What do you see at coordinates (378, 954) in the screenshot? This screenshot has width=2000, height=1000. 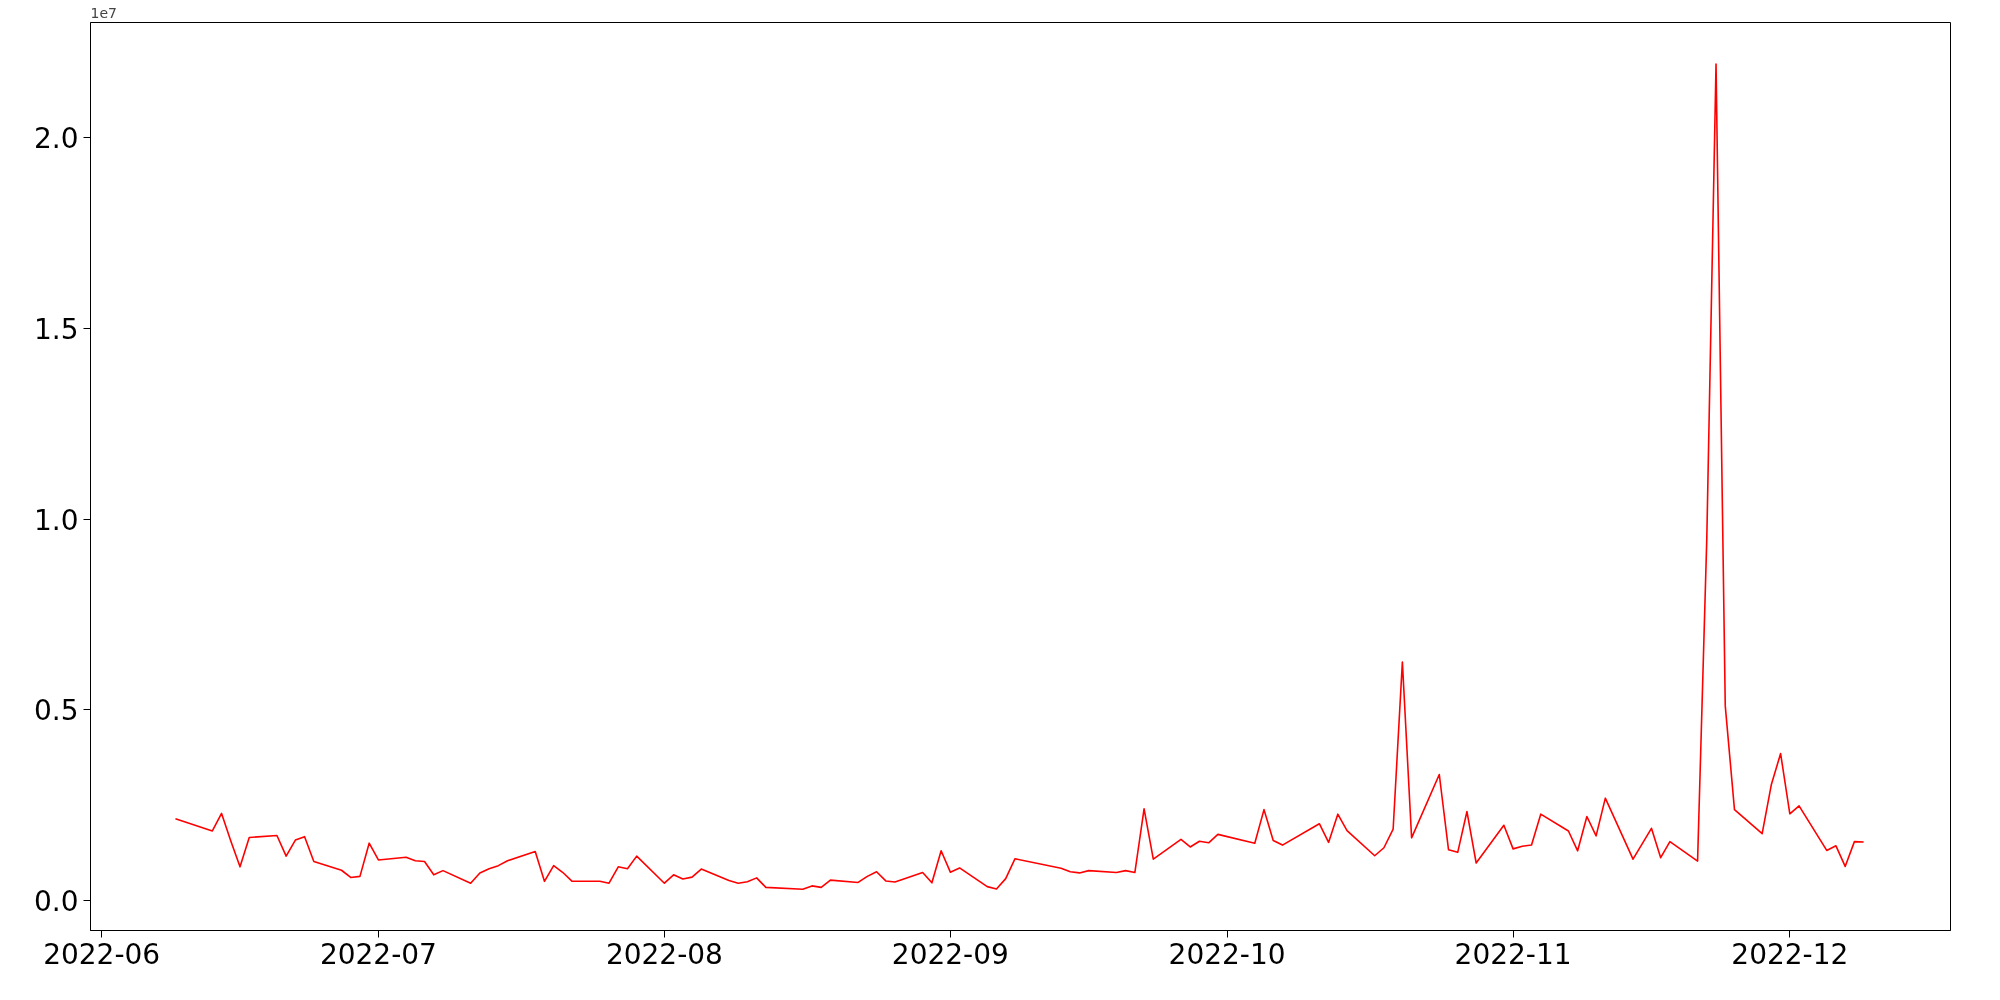 I see `x-tick-label: 2022-07` at bounding box center [378, 954].